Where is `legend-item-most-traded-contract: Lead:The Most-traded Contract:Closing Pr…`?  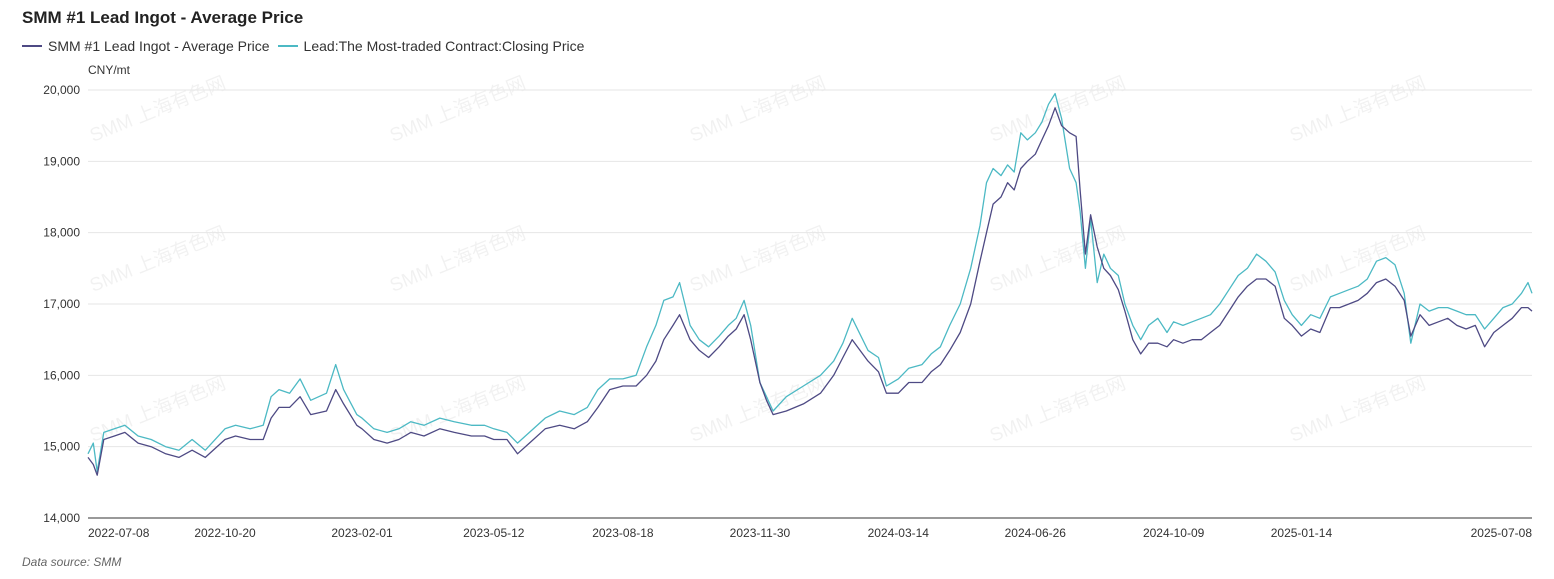 legend-item-most-traded-contract: Lead:The Most-traded Contract:Closing Pr… is located at coordinates (431, 46).